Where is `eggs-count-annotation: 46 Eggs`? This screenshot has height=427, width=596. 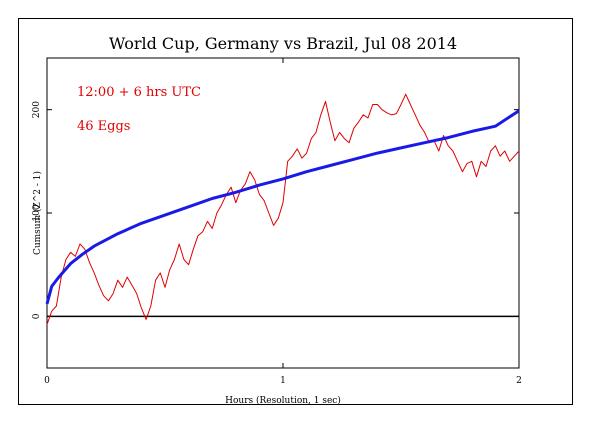
eggs-count-annotation: 46 Eggs is located at coordinates (103, 126).